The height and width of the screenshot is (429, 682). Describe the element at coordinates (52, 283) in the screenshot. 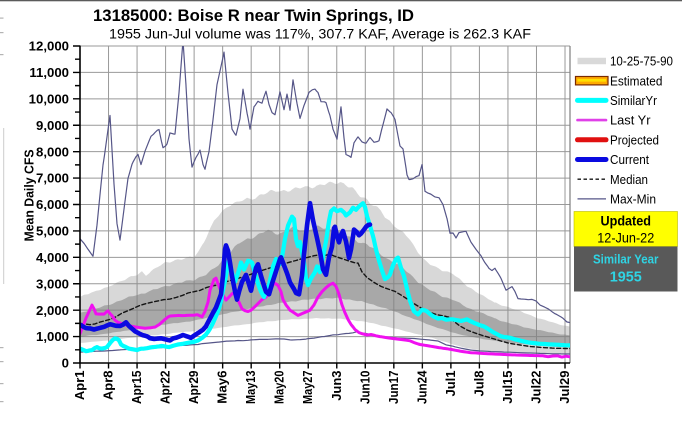

I see `svg-text: 3,000` at that location.